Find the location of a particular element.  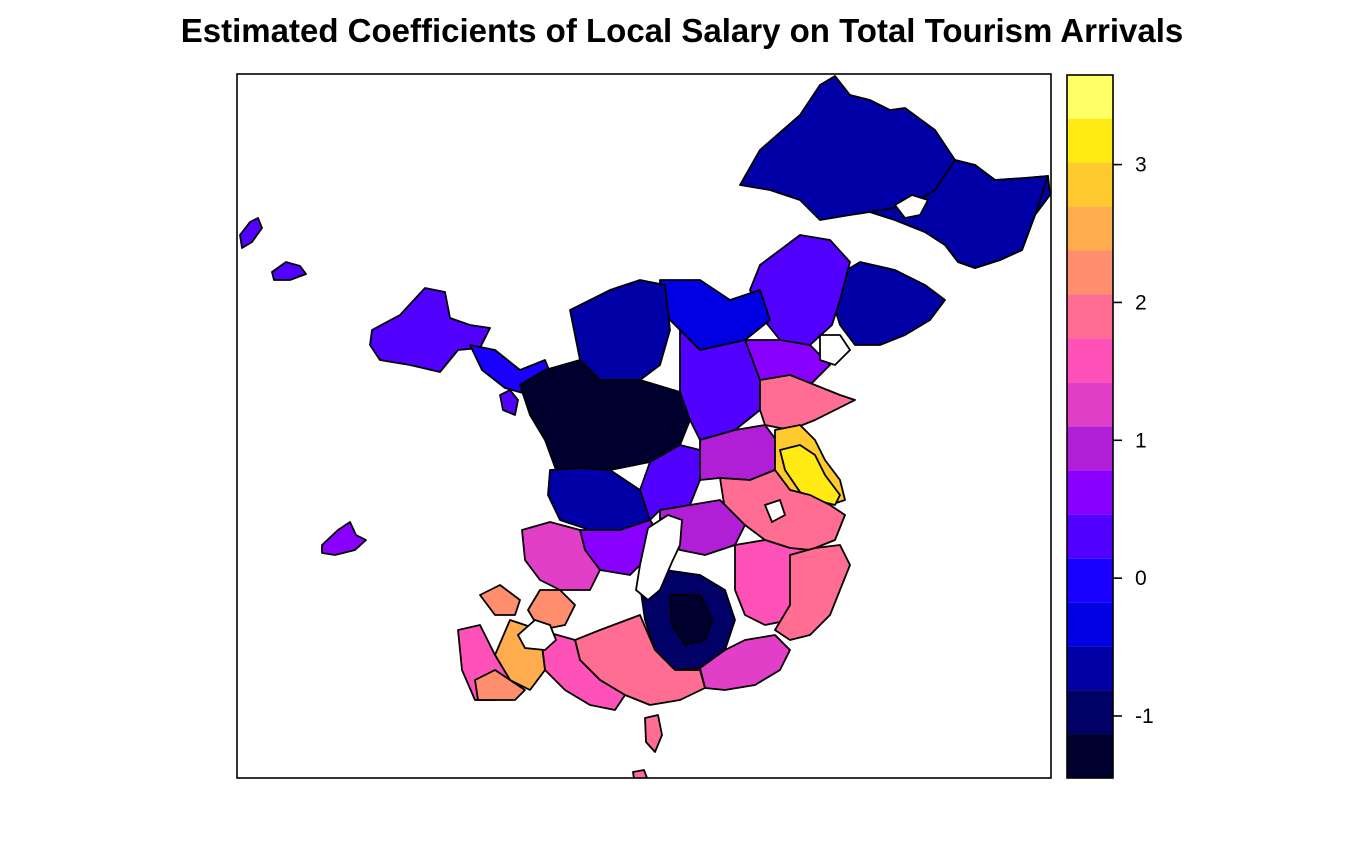

region-fujian is located at coordinates (812, 592).